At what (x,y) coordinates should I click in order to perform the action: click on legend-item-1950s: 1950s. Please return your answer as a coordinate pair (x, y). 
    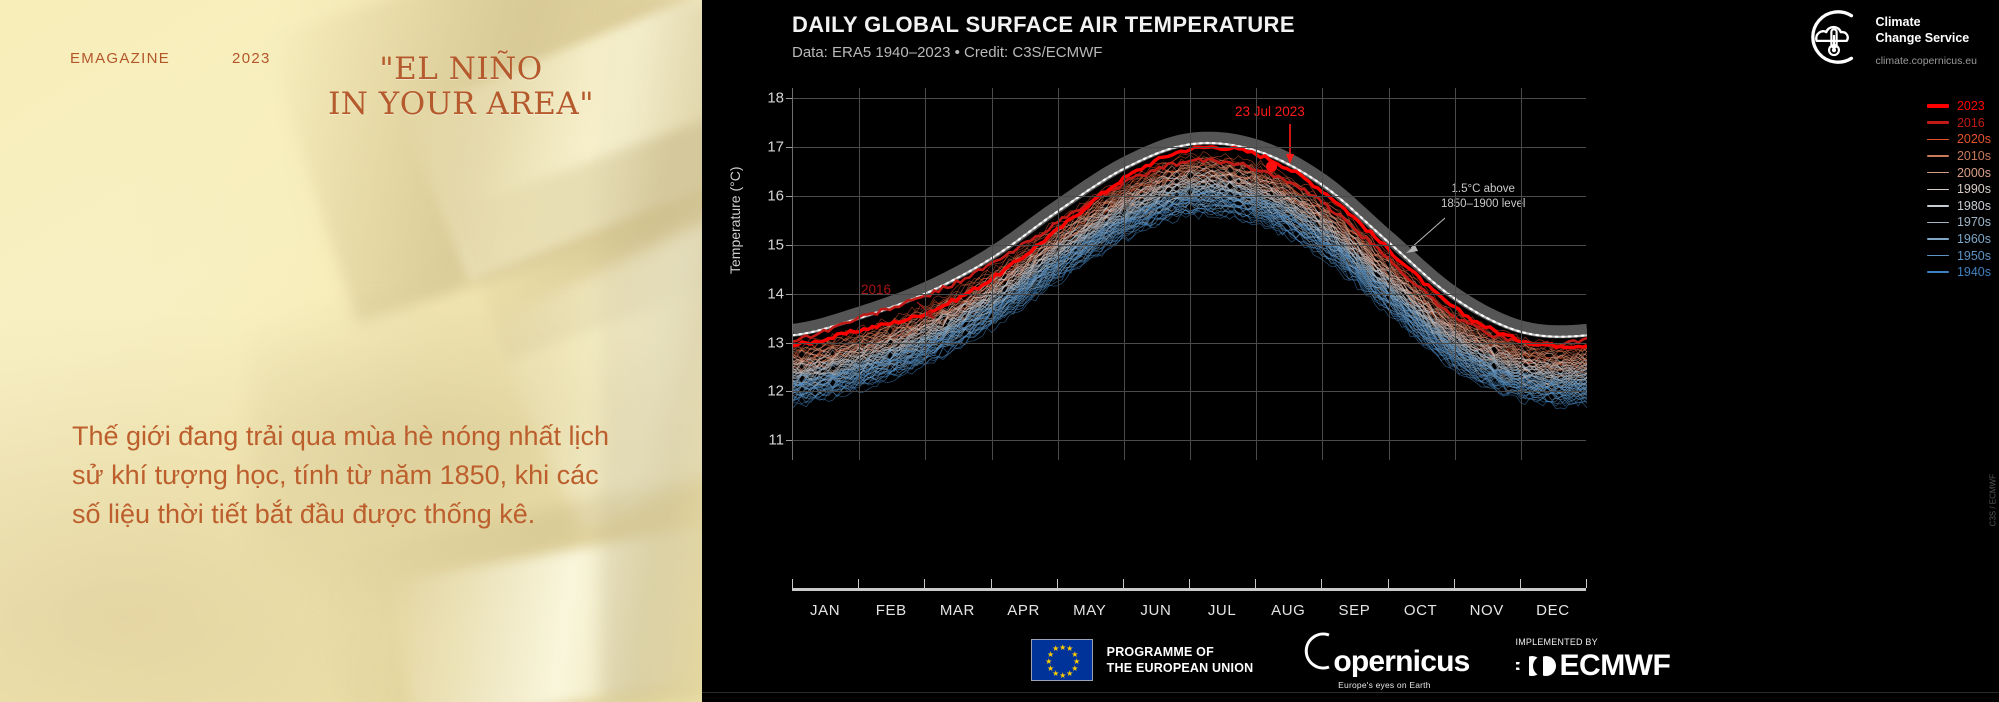
    Looking at the image, I should click on (1958, 255).